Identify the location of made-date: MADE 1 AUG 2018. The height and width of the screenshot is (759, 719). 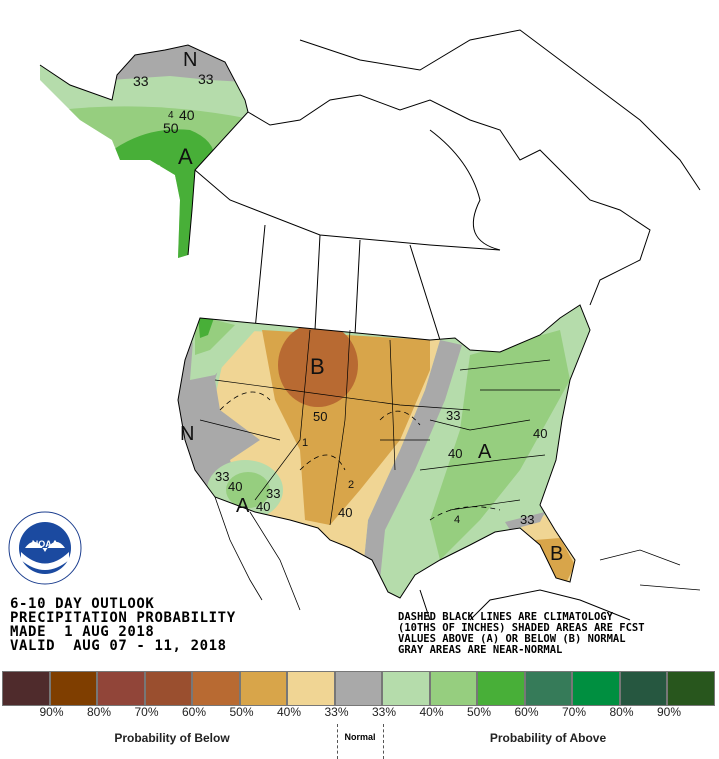
(82, 632).